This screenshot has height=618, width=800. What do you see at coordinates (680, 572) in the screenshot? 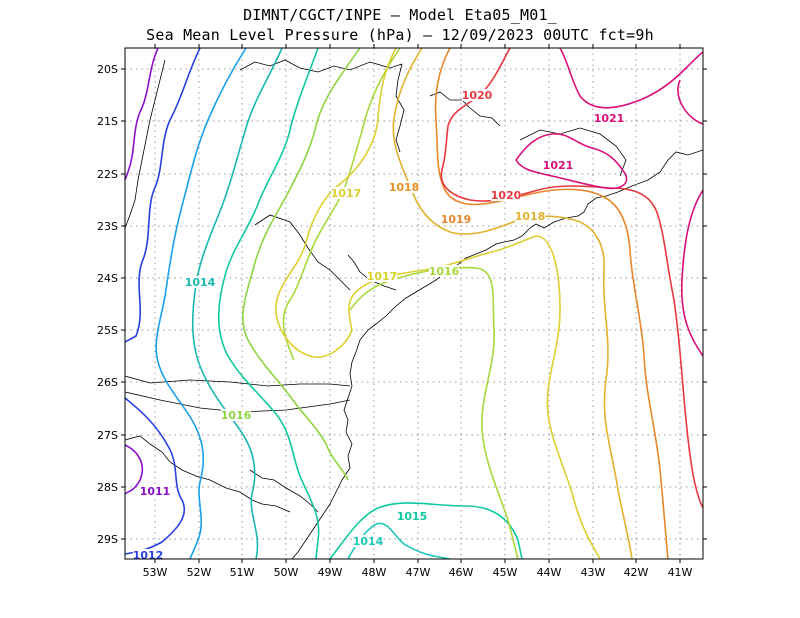
I see `lon-tick-label: 41W` at bounding box center [680, 572].